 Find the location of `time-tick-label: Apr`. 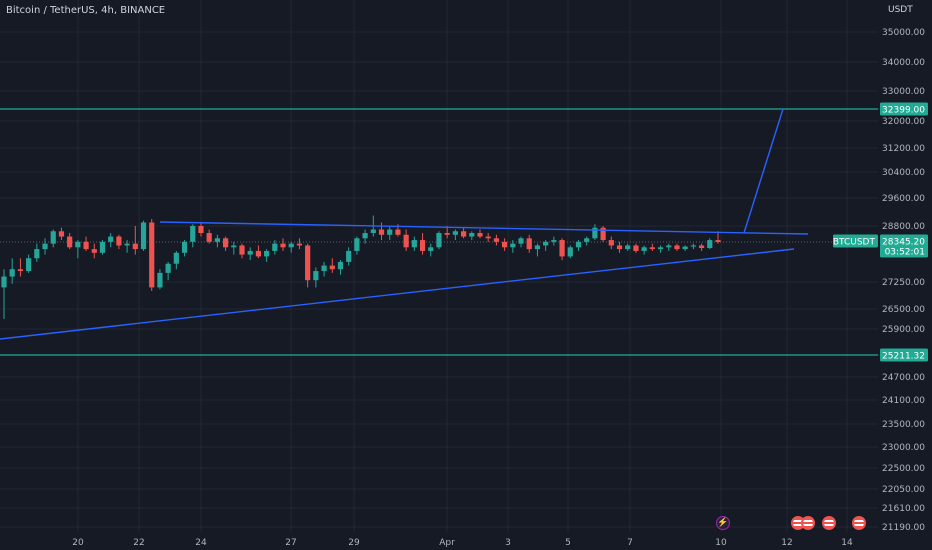

time-tick-label: Apr is located at coordinates (447, 543).